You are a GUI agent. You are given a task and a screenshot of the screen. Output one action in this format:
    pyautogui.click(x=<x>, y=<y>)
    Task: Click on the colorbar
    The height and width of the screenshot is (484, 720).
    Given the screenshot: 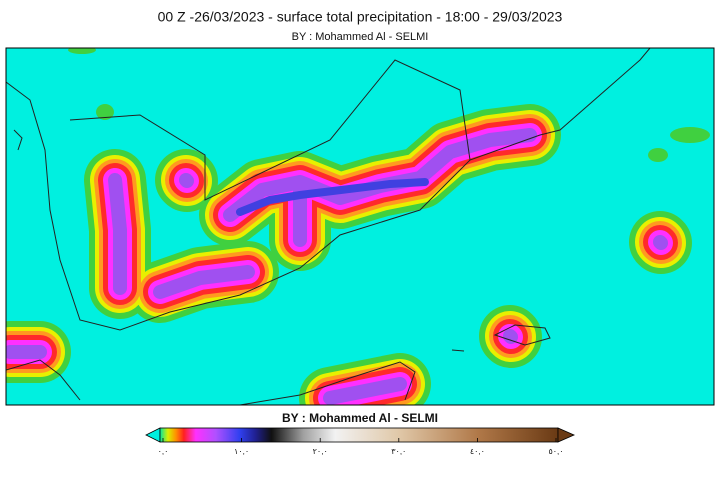 What is the action you would take?
    pyautogui.click(x=360, y=435)
    